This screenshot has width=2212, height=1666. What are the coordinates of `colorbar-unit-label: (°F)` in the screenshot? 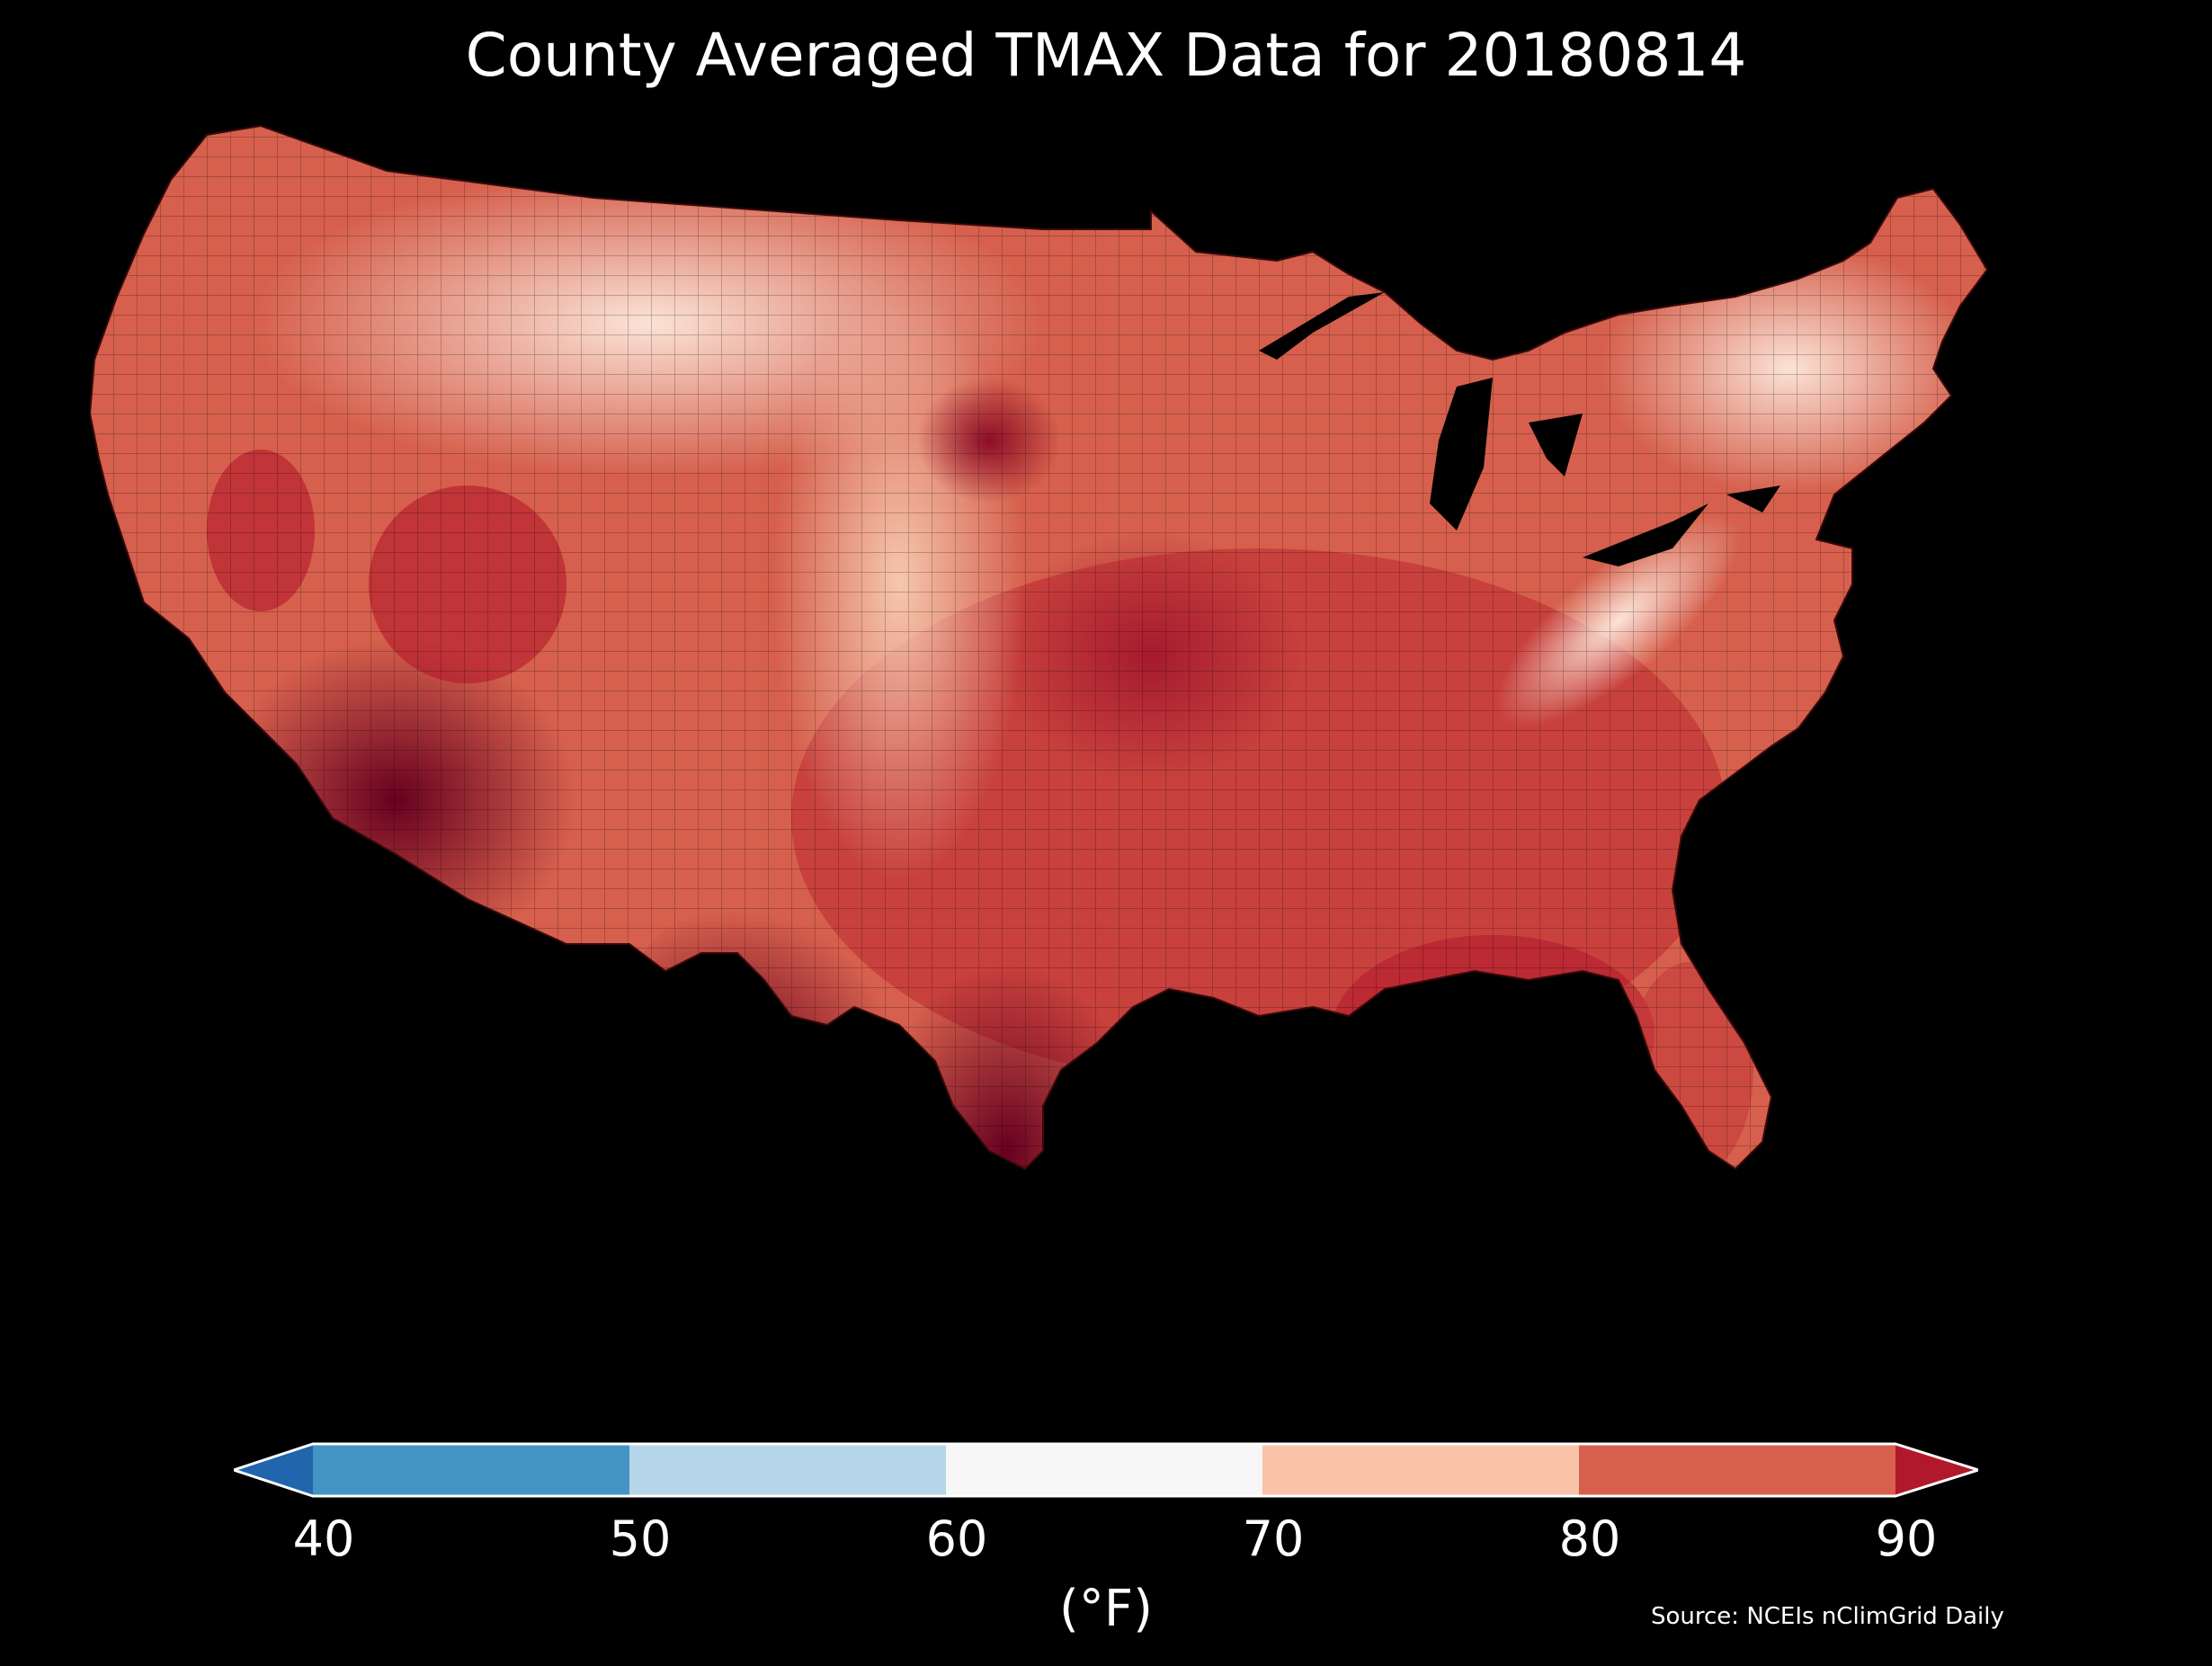 It's located at (1106, 1609).